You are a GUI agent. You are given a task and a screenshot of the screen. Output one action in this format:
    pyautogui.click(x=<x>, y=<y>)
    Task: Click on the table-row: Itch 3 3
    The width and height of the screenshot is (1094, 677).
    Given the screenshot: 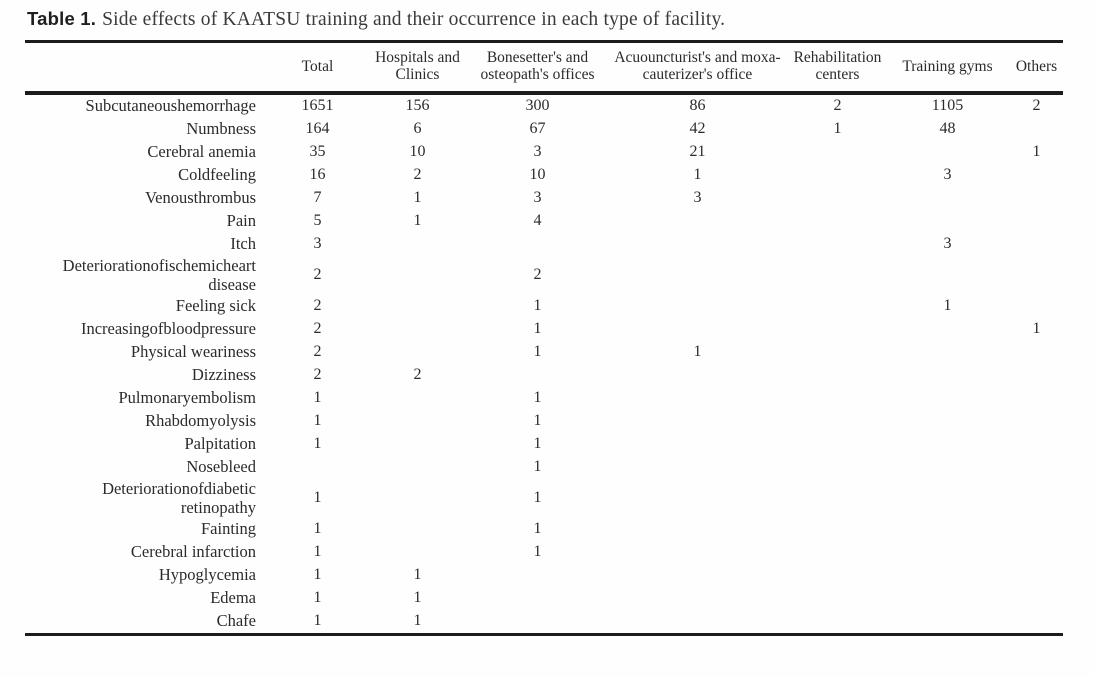 What is the action you would take?
    pyautogui.click(x=544, y=244)
    